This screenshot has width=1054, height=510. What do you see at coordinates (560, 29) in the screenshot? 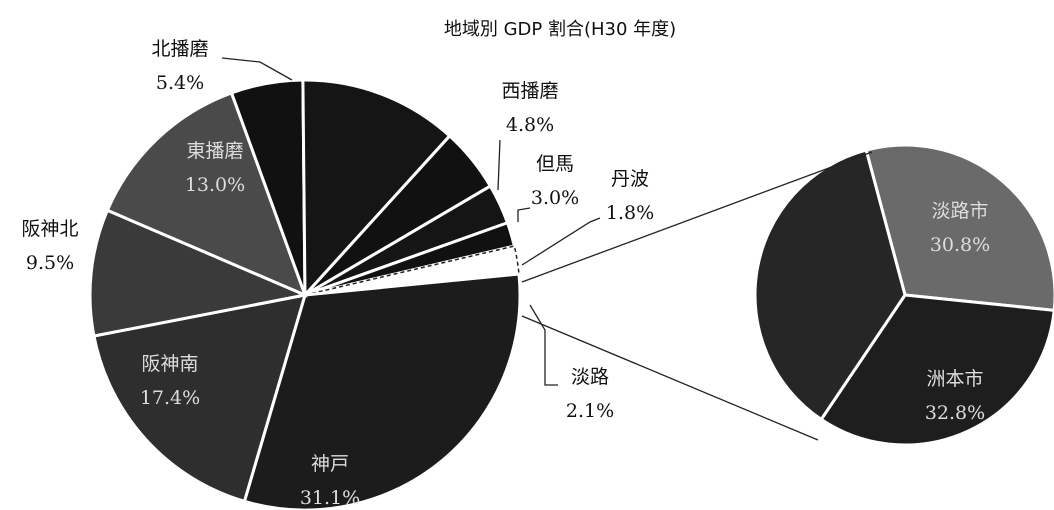
I see `chart-title: 地域別 GDP 割合(H30 年度)` at bounding box center [560, 29].